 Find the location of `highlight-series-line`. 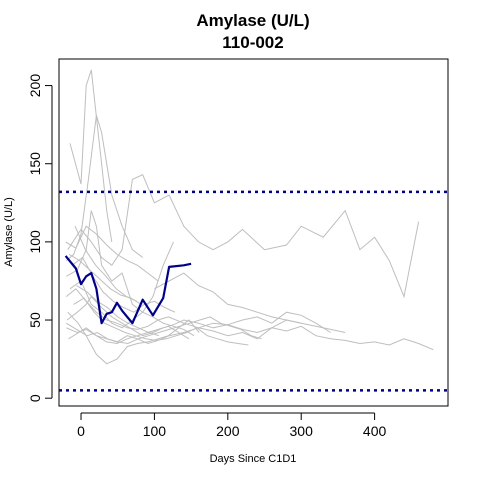

highlight-series-line is located at coordinates (128, 290).